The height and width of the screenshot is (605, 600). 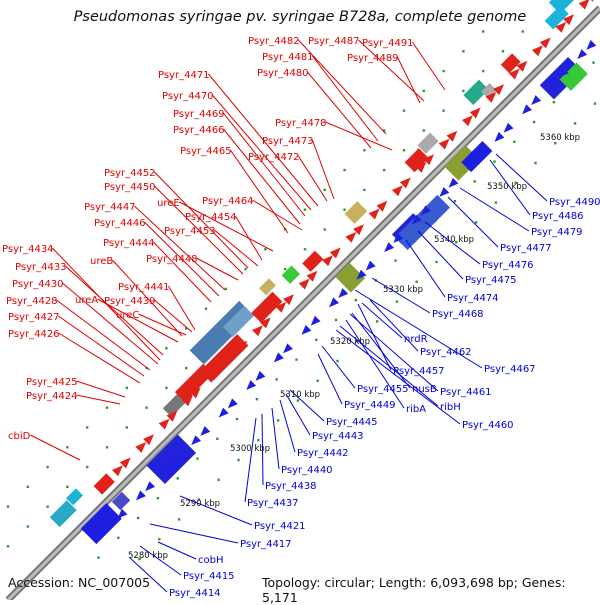 I want to click on forward-gene-label: cbiD, so click(x=19, y=436).